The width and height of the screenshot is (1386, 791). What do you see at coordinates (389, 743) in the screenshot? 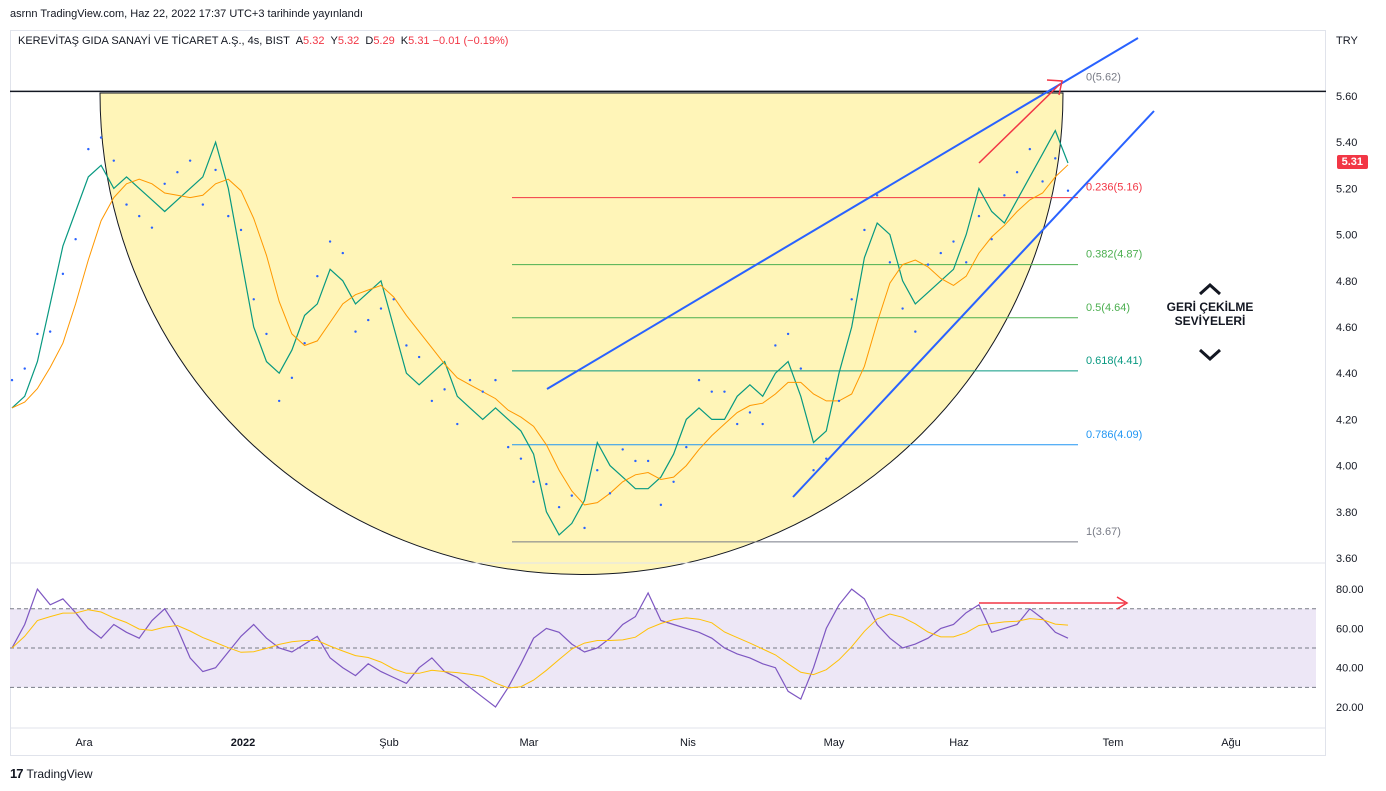
I see `time-axis-label: Şub` at bounding box center [389, 743].